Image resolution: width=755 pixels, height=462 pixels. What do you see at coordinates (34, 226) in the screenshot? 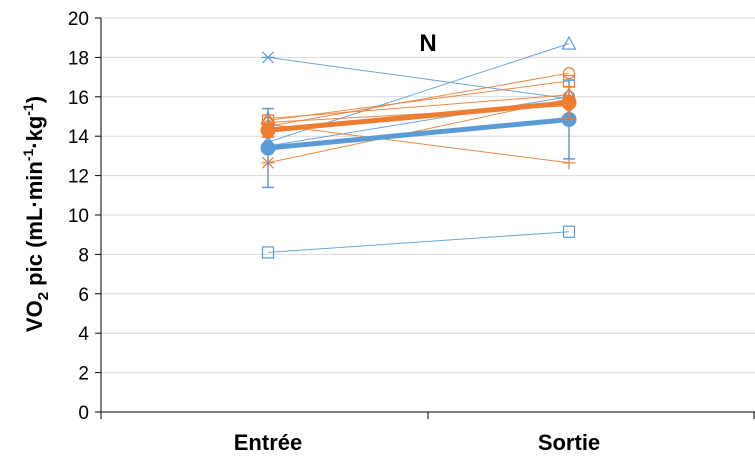
I see `y-axis-title-mid1: pic (mL·min` at bounding box center [34, 226].